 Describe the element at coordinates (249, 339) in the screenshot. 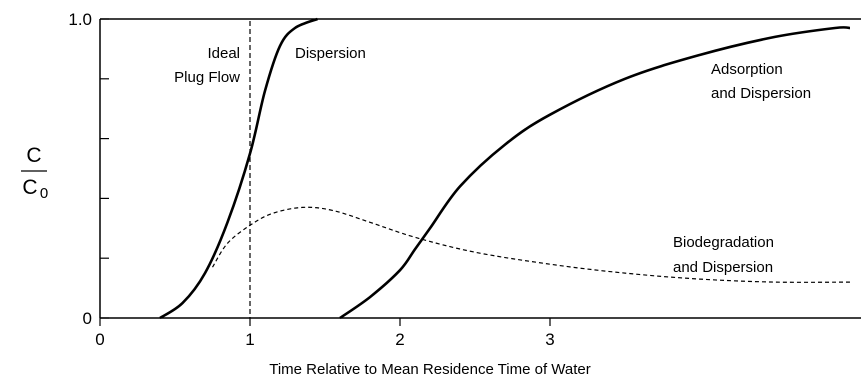

I see `x-tick-label-1: 1` at that location.